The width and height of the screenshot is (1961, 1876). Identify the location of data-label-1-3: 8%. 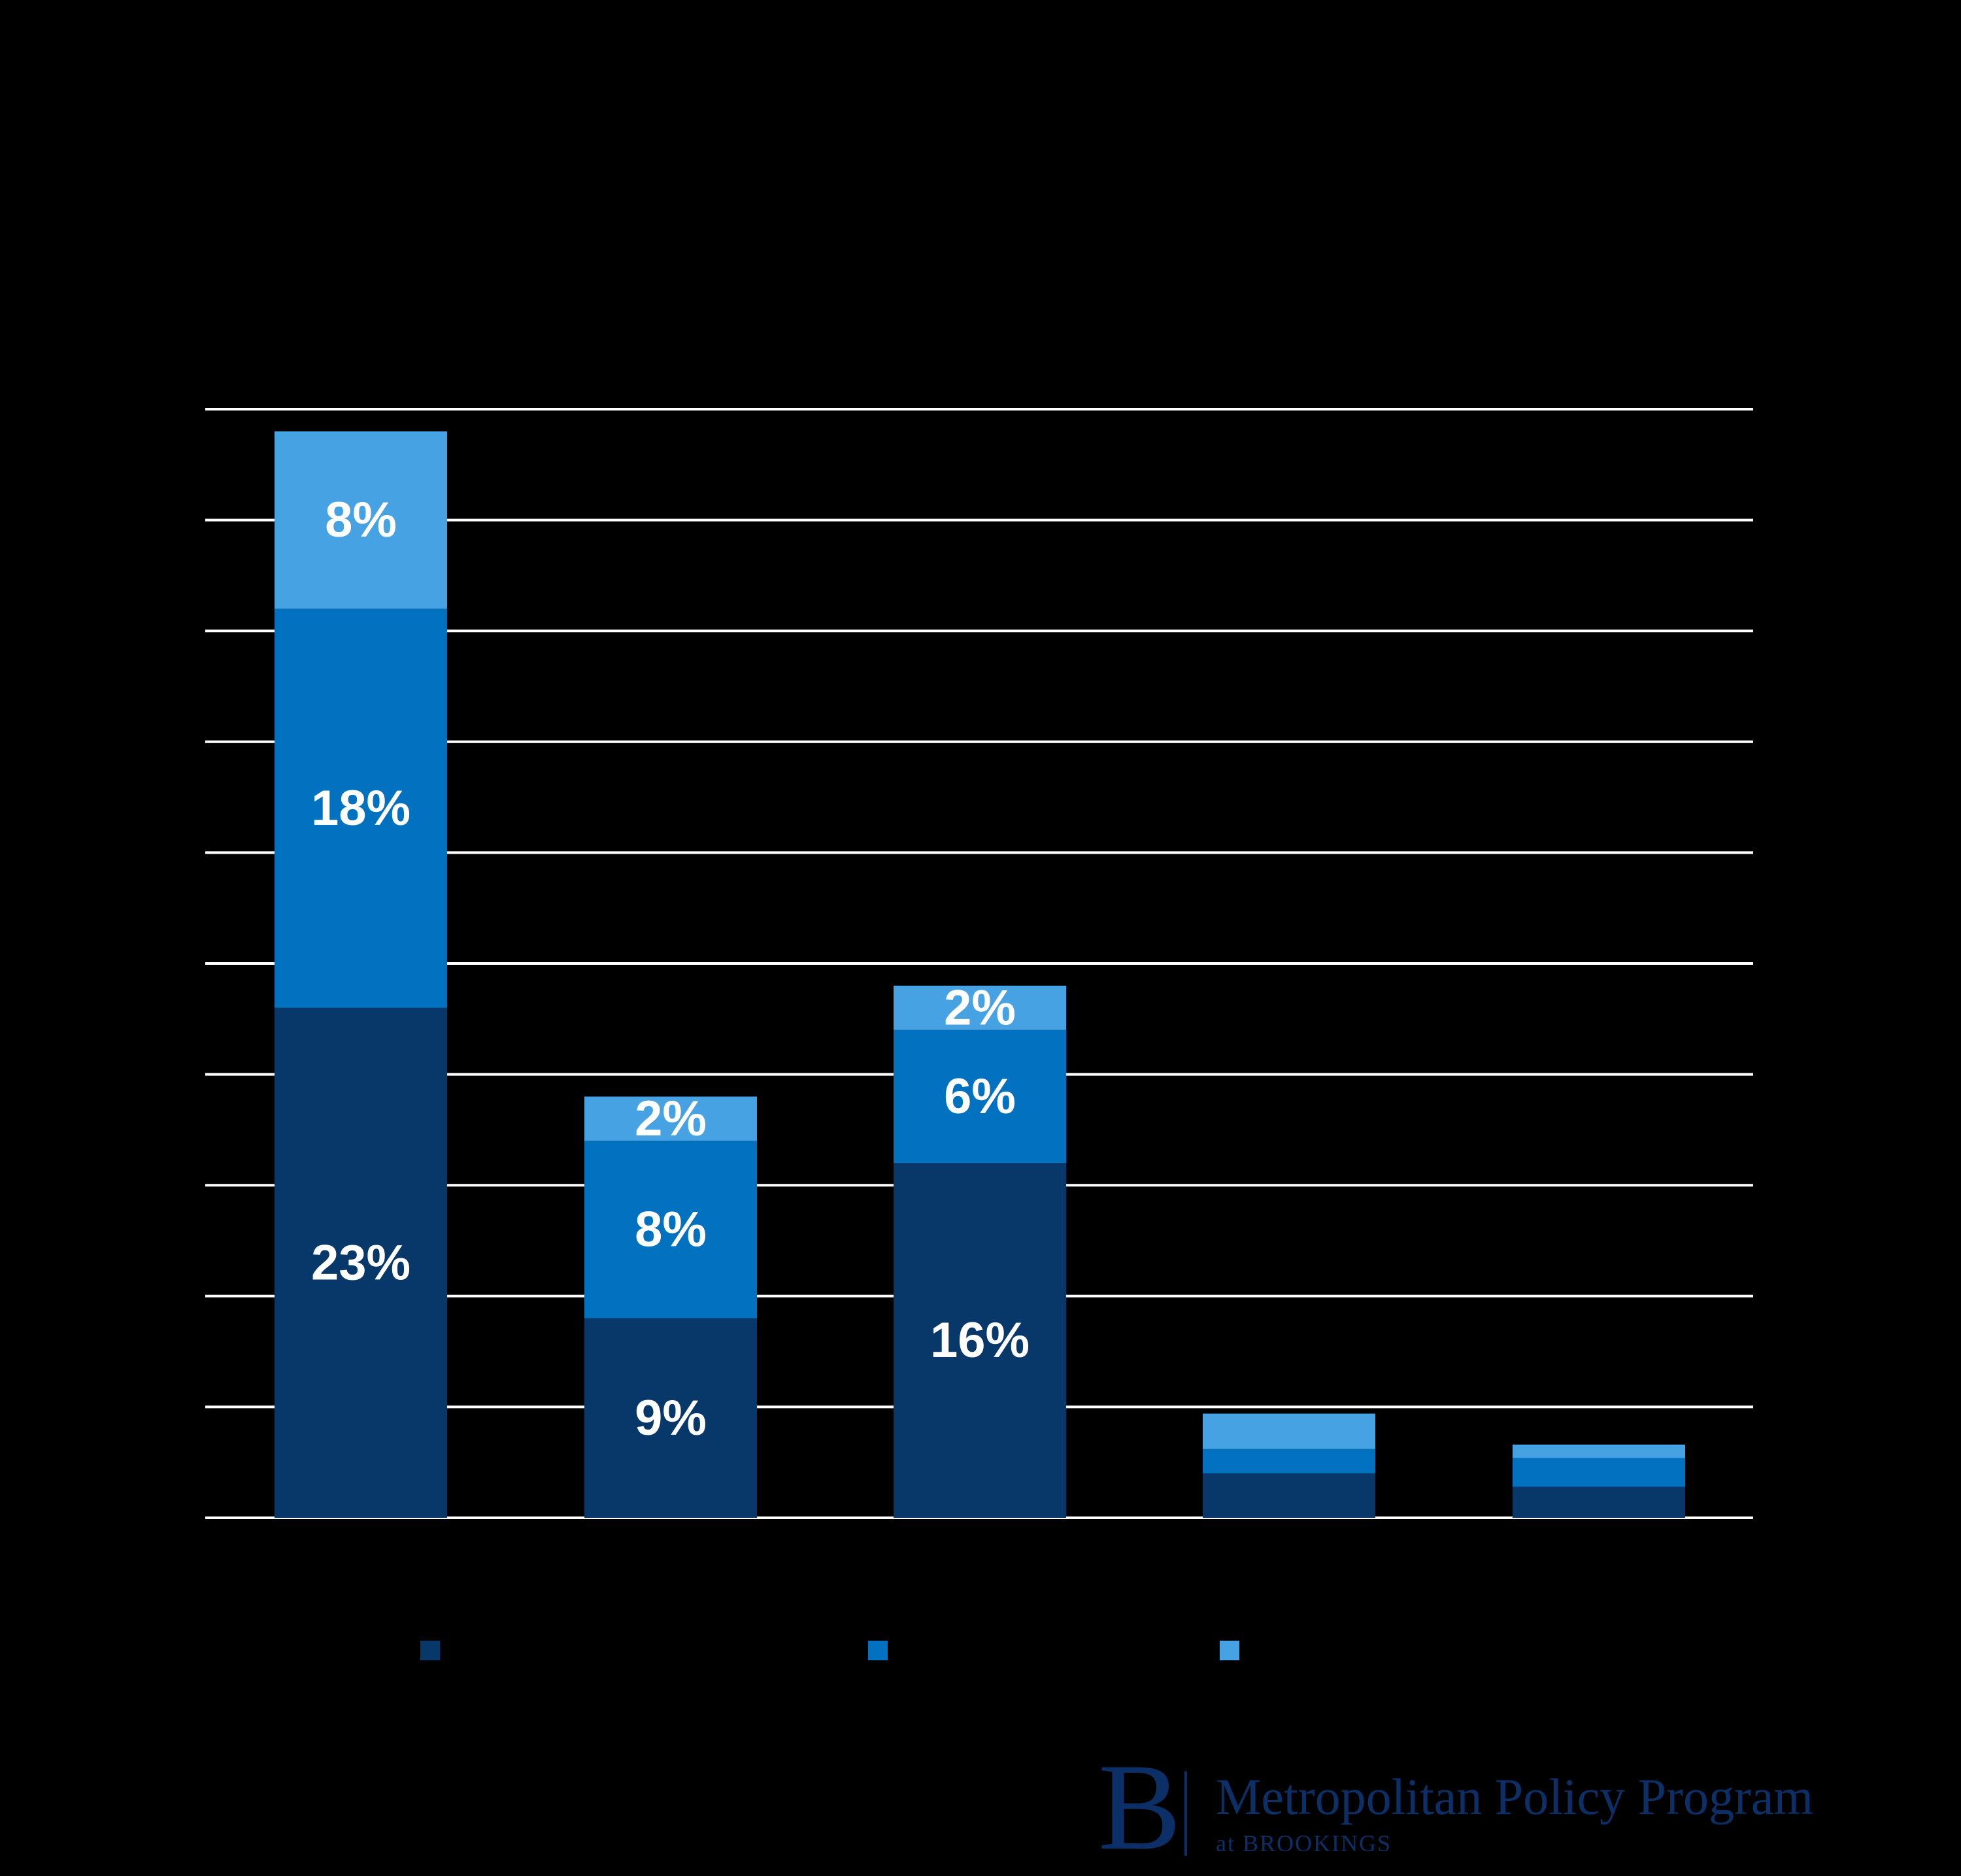
(361, 520).